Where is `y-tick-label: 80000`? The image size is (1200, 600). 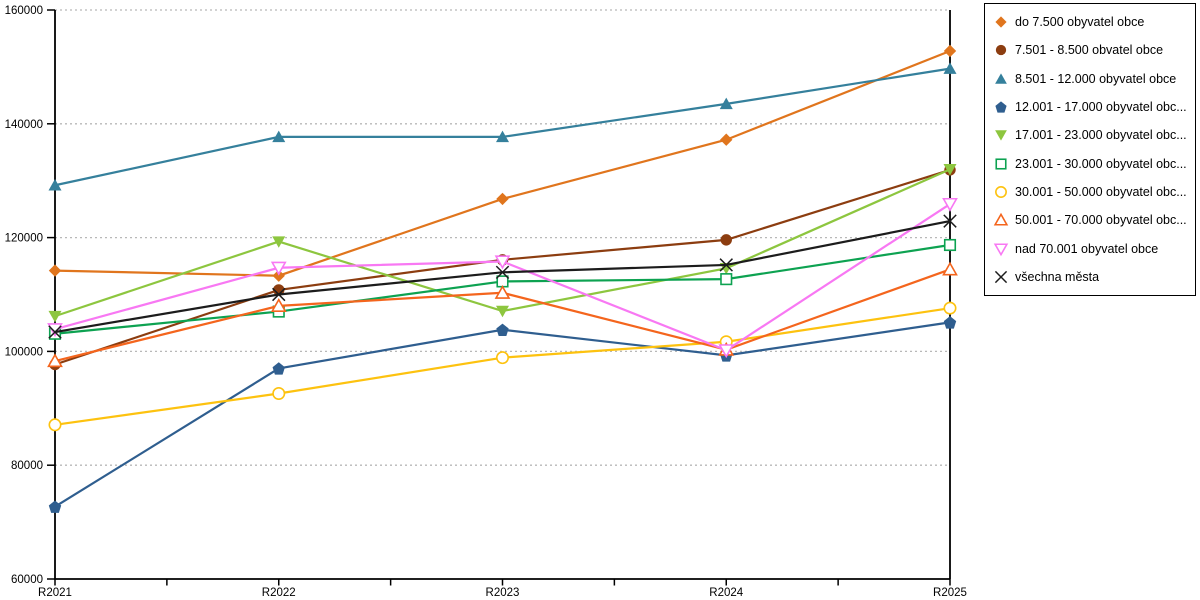
y-tick-label: 80000 is located at coordinates (27, 466).